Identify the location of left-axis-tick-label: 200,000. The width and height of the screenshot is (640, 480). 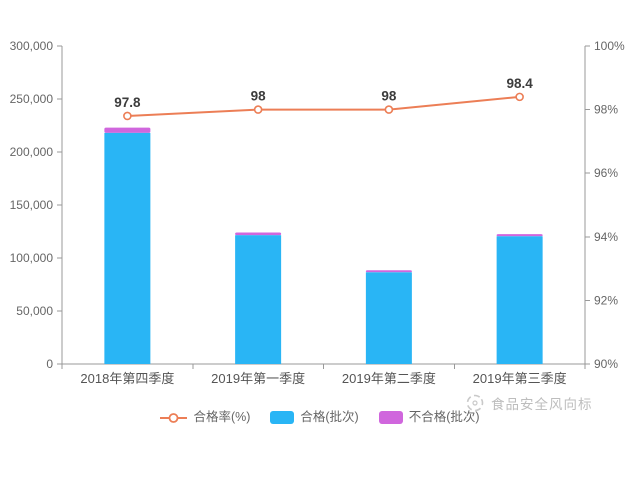
(32, 152).